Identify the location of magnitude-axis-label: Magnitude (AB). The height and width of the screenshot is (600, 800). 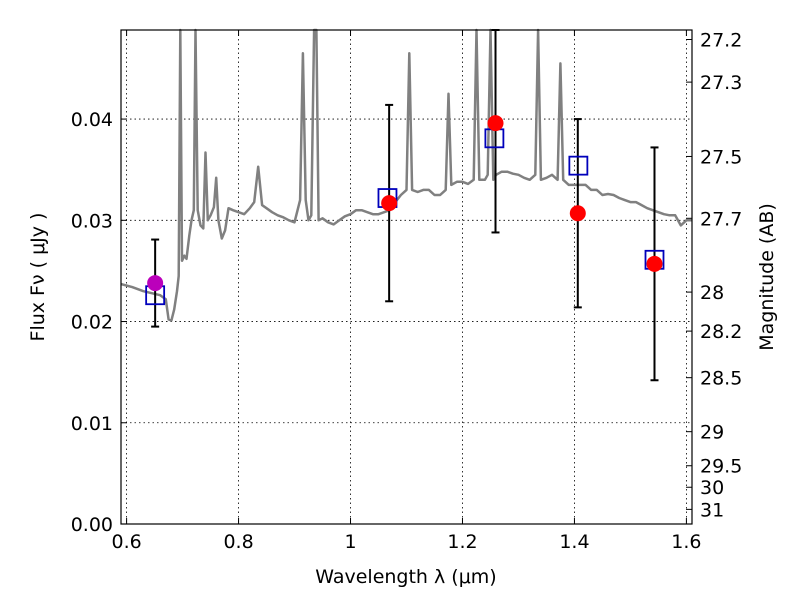
(767, 277).